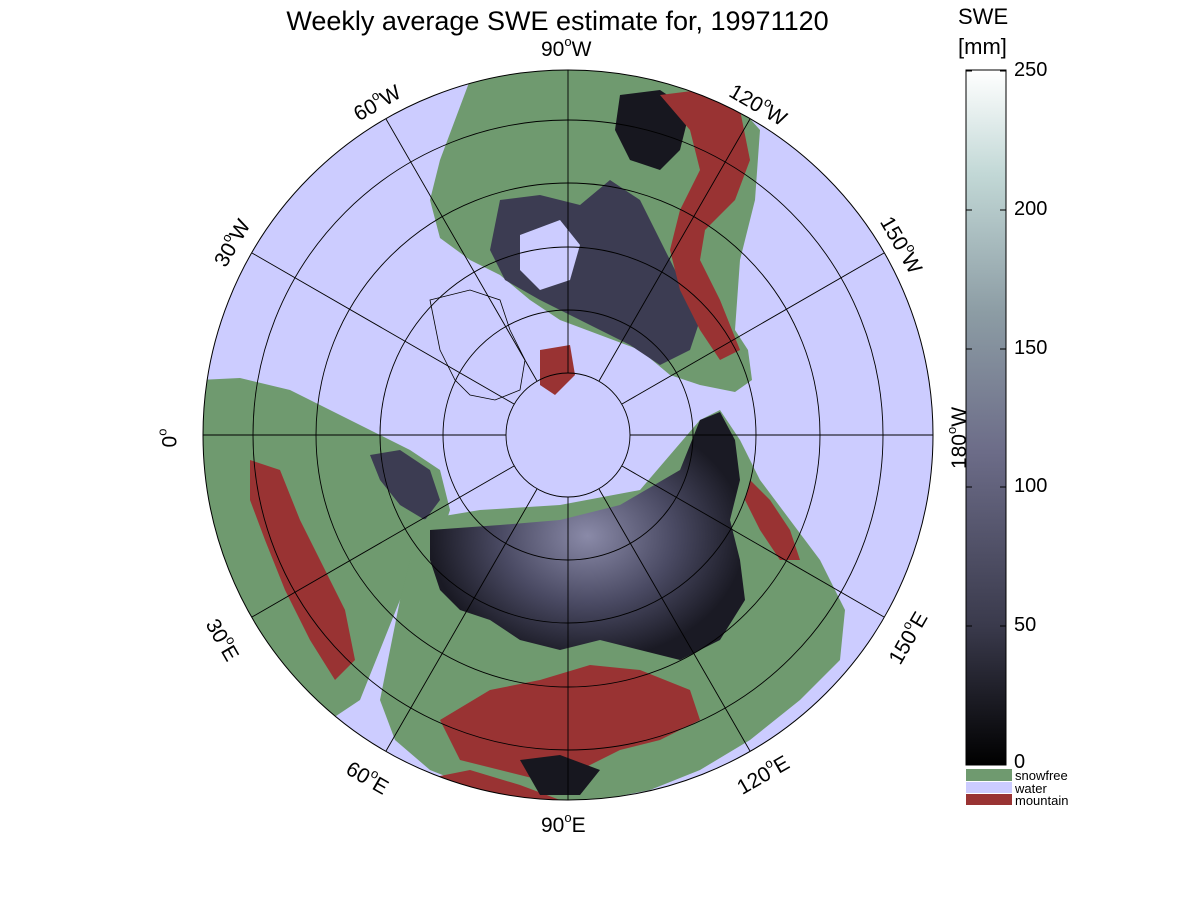 The height and width of the screenshot is (901, 1201). I want to click on longitude-label-90w: 90oW, so click(566, 47).